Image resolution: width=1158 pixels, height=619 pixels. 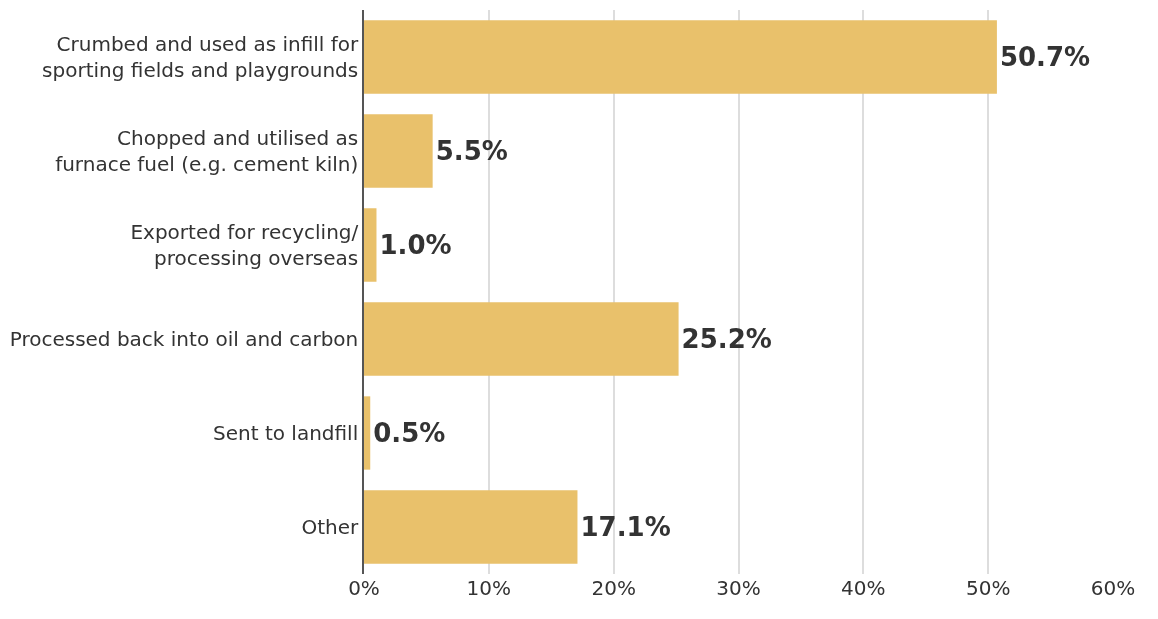 I want to click on data-label: 5.5%, so click(x=471, y=151).